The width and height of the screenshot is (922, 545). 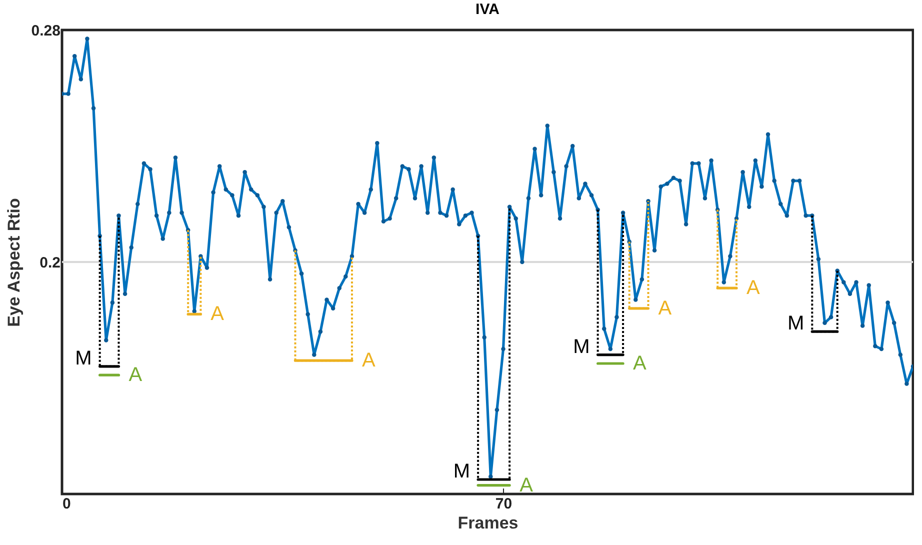 I want to click on x-tick-label: 0, so click(x=66, y=504).